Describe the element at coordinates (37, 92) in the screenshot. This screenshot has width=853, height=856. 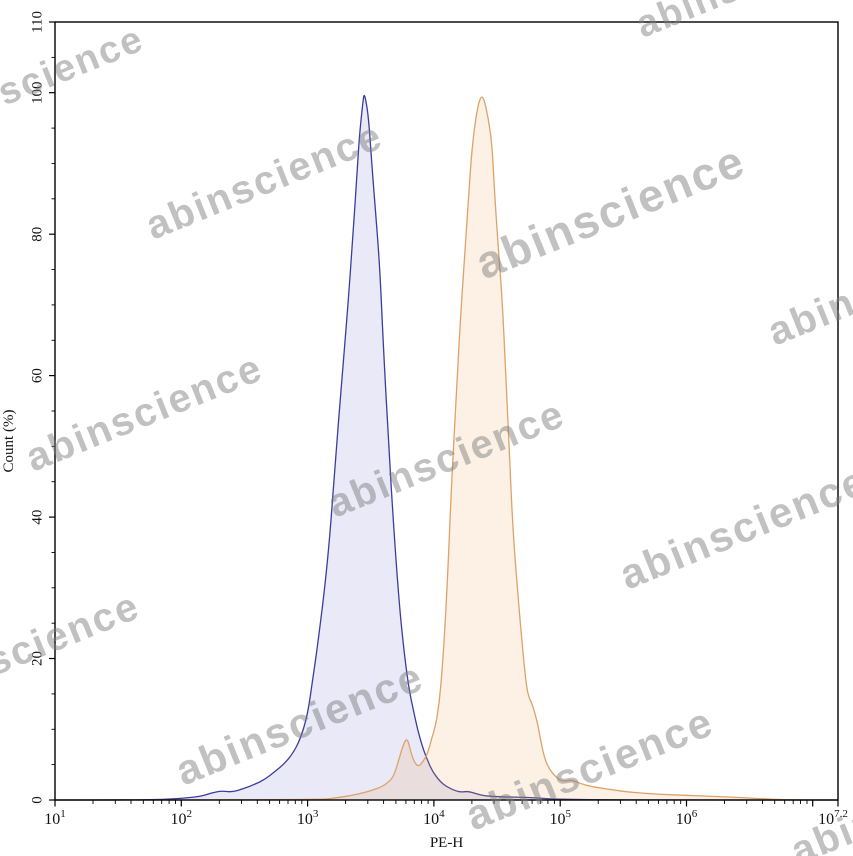
I see `y-tick-label: 100` at that location.